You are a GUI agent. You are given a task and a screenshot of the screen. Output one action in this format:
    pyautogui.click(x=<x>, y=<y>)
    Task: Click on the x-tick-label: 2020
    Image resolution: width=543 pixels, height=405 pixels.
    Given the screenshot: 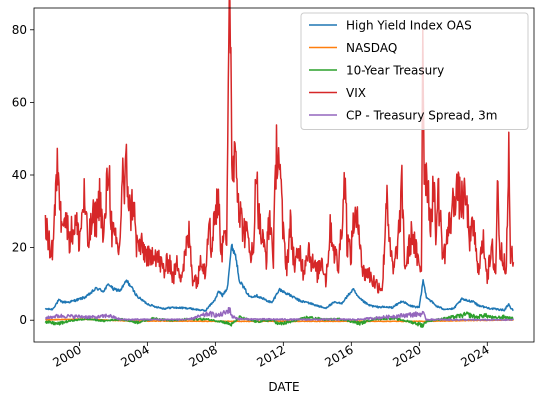 What is the action you would take?
    pyautogui.click(x=406, y=355)
    